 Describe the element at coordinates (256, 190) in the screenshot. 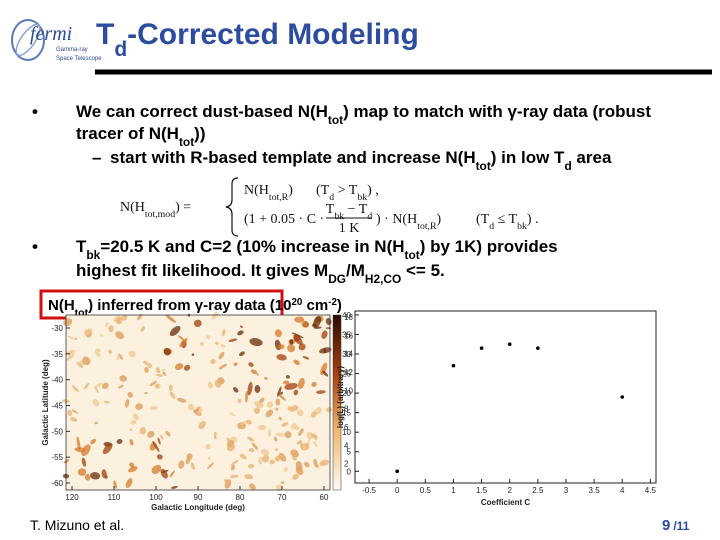

I see `text-run: N(H` at that location.